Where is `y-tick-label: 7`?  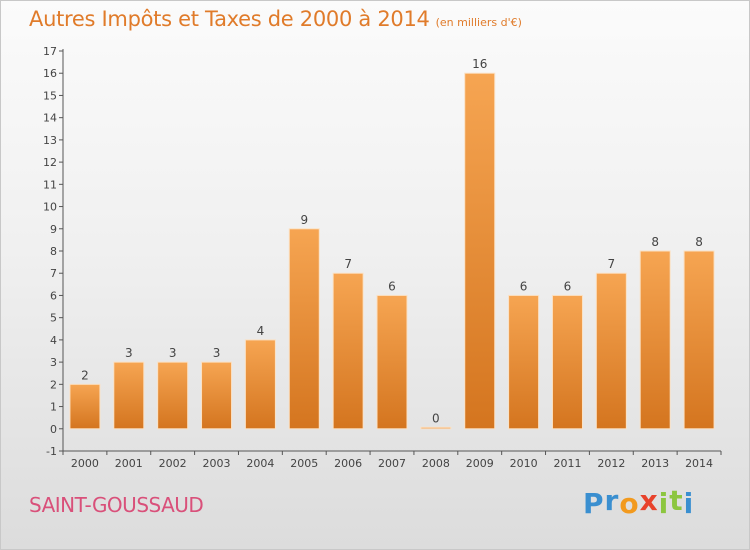 y-tick-label: 7 is located at coordinates (53, 273).